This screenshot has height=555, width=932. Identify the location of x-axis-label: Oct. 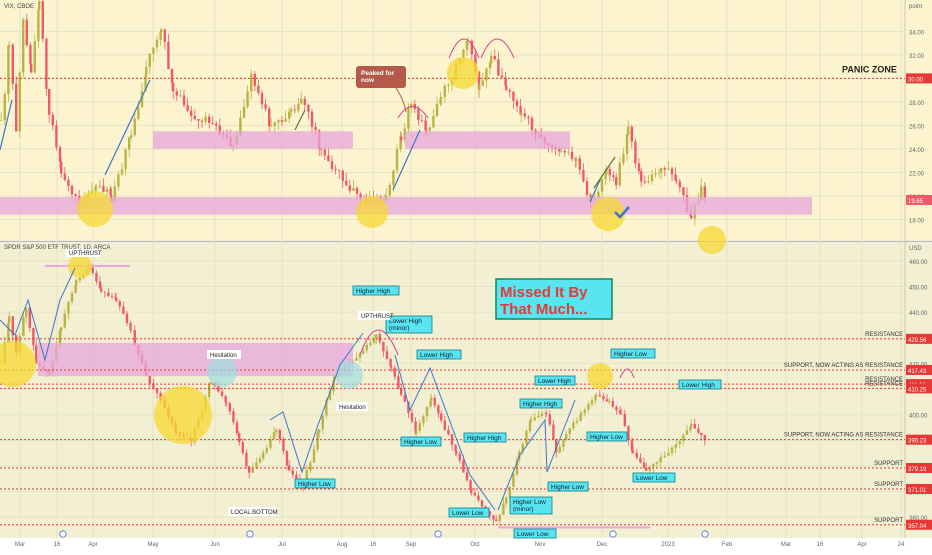
(475, 545).